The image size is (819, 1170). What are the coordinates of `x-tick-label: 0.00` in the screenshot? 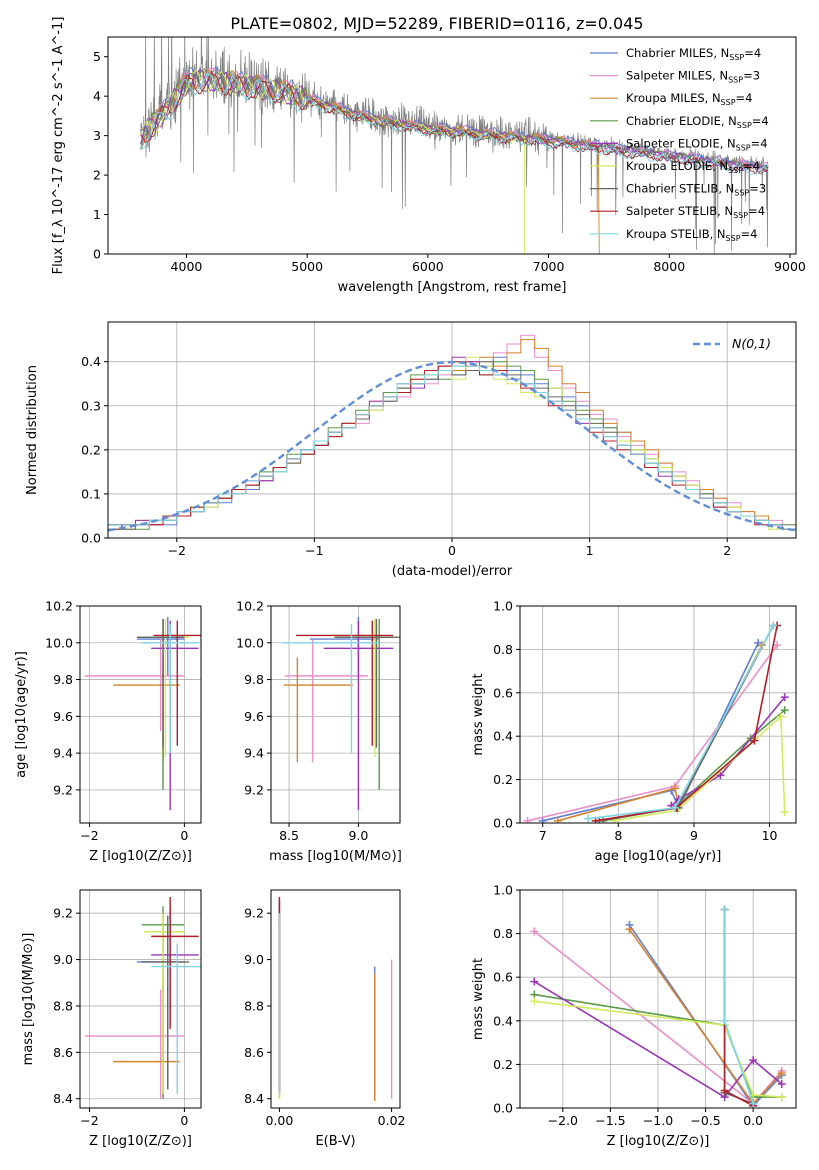 It's located at (279, 1120).